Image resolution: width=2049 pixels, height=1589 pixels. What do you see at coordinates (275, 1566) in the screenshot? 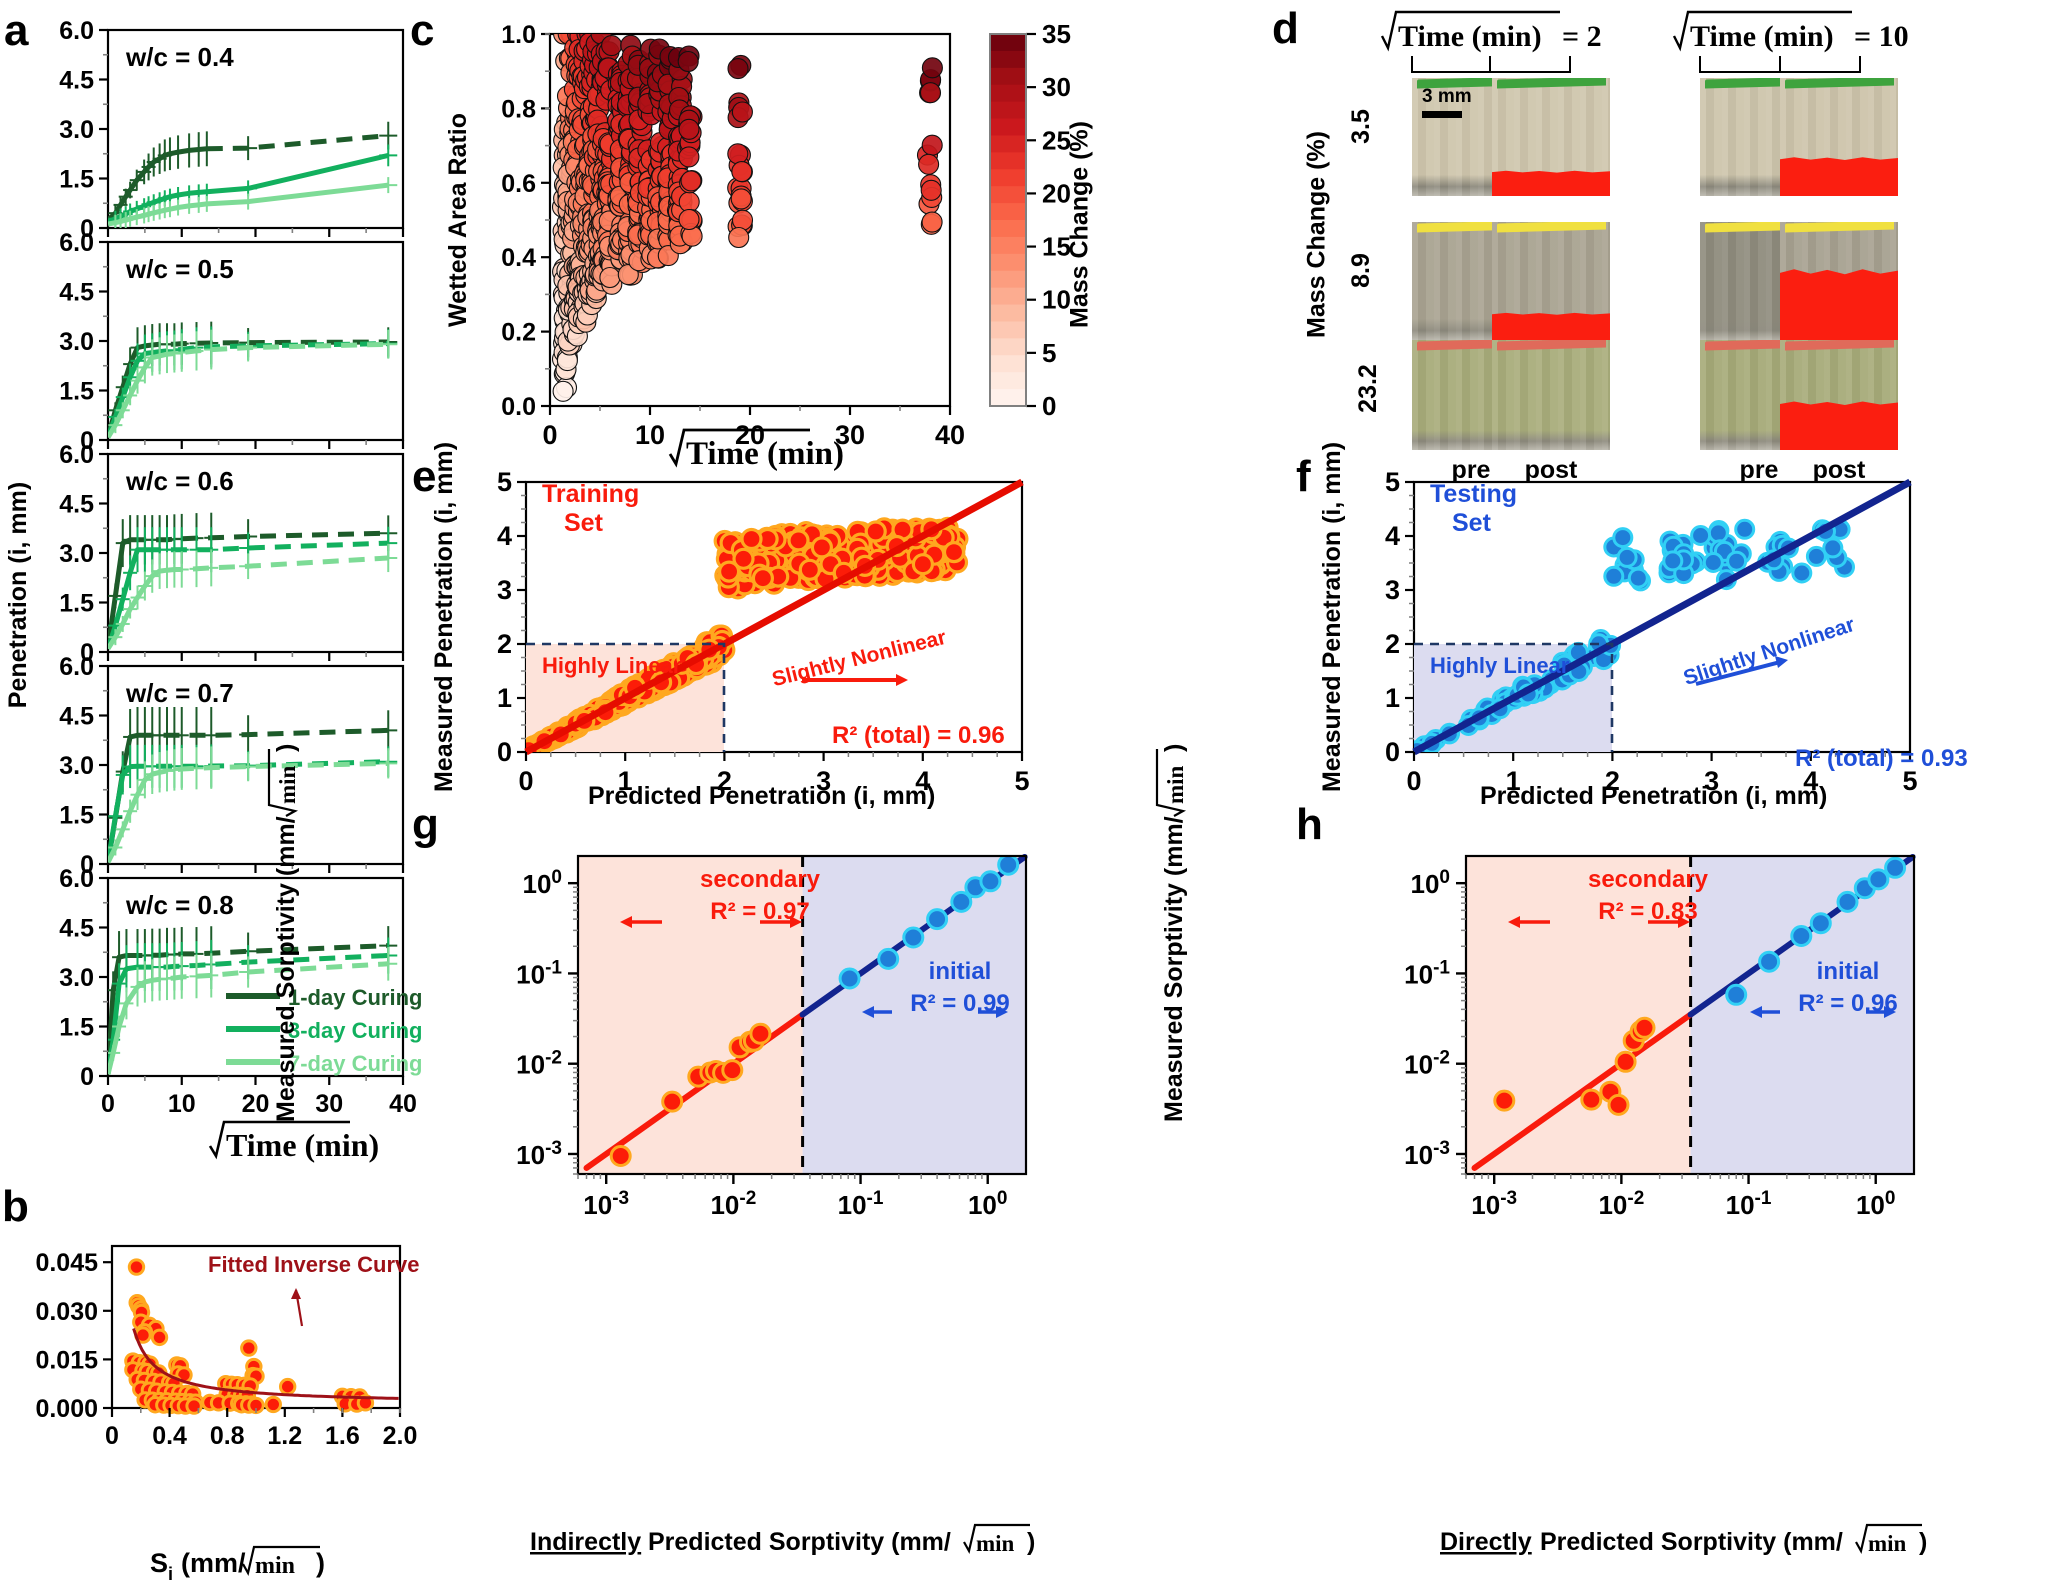
I see `panel-b-xlabel-sqrt: min` at bounding box center [275, 1566].